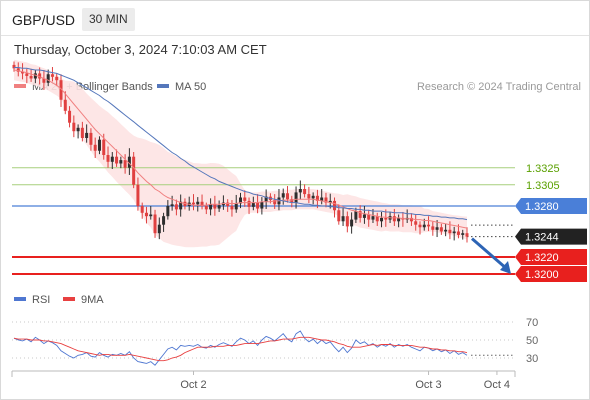  I want to click on level-tag-text-1.3280: 1.3280, so click(542, 207).